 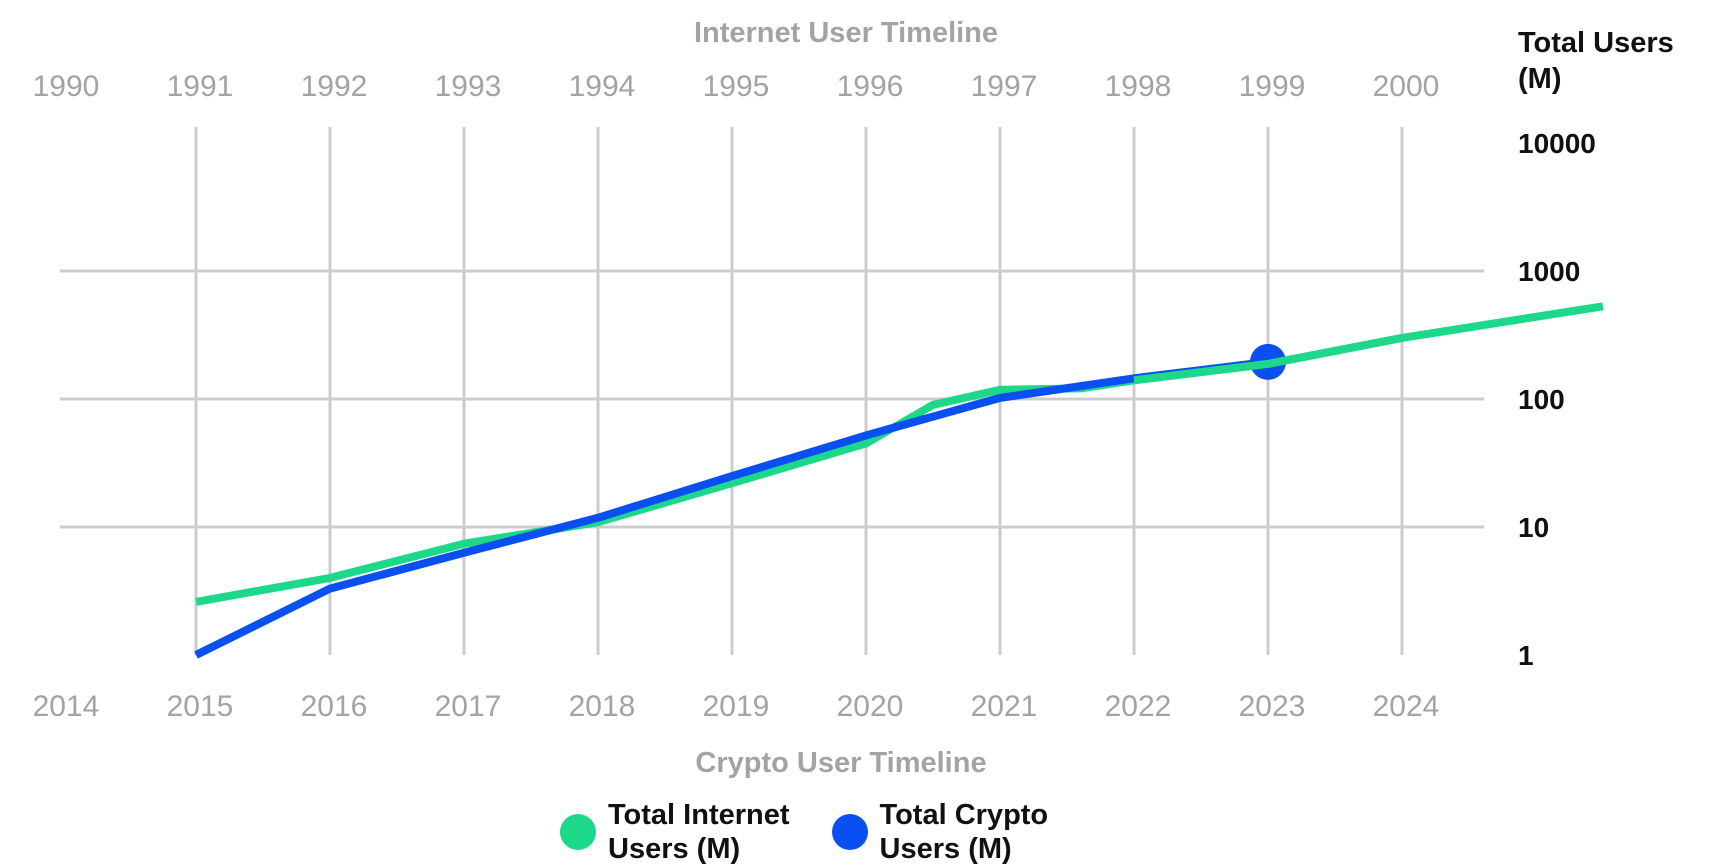 What do you see at coordinates (964, 832) in the screenshot?
I see `legend-label-crypto-users: Total Crypto Users (M)` at bounding box center [964, 832].